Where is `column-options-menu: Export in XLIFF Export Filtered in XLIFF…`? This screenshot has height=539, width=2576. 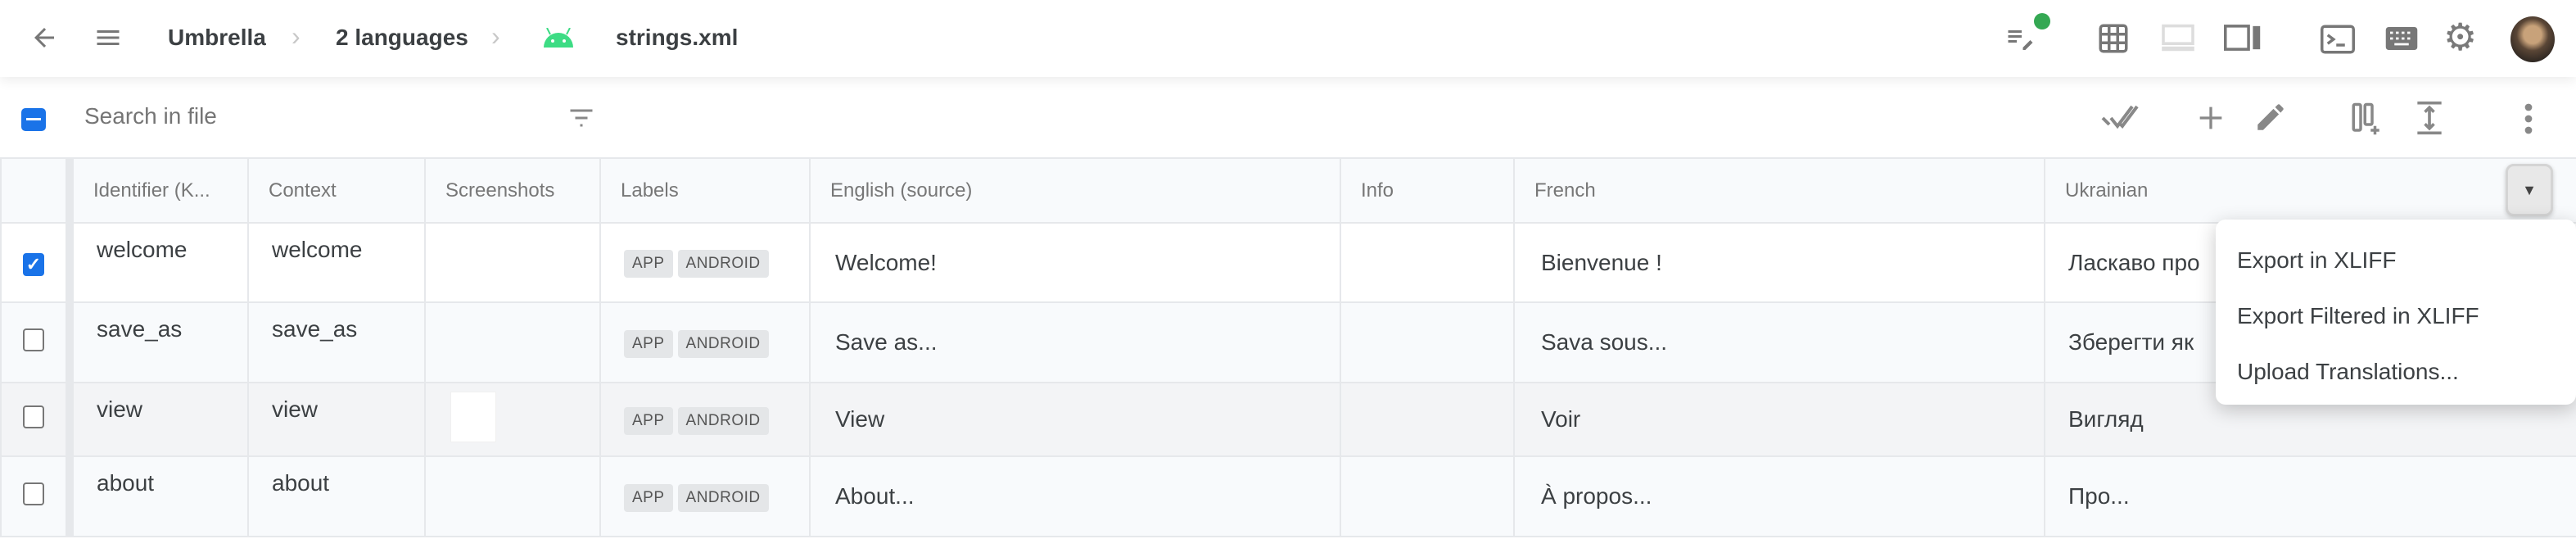 column-options-menu: Export in XLIFF Export Filtered in XLIFF… is located at coordinates (2396, 312).